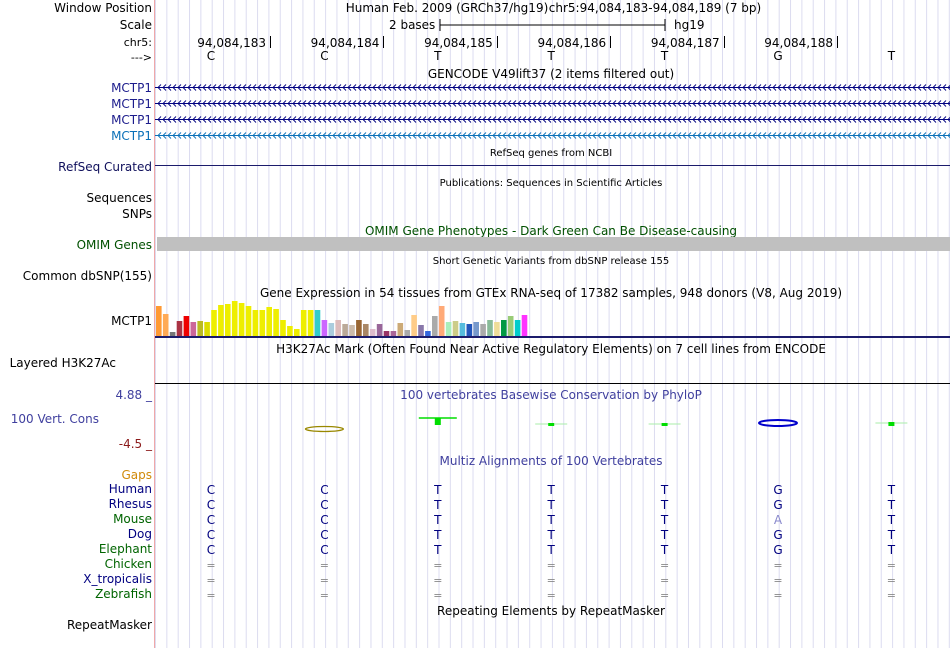 This screenshot has height=648, width=950. Describe the element at coordinates (119, 198) in the screenshot. I see `sequences-track-label: Sequences` at that location.